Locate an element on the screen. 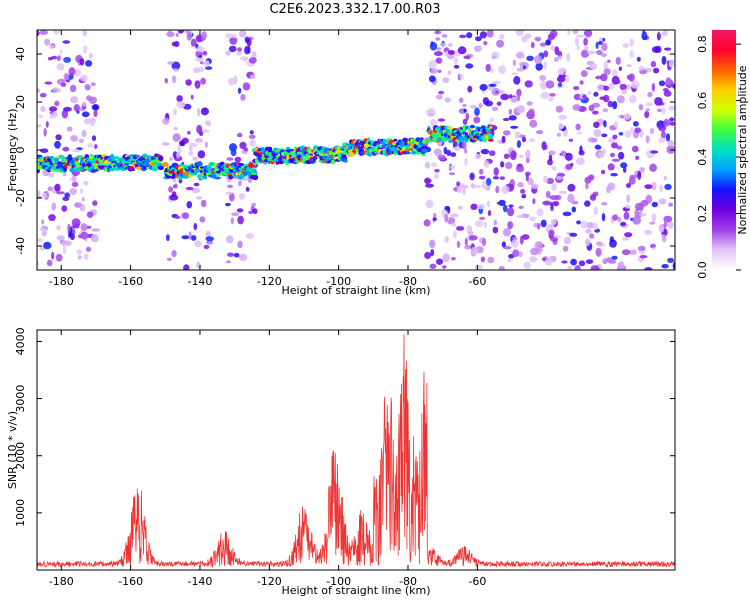 This screenshot has width=750, height=600. snr-x-tick-label: -180 is located at coordinates (61, 581).